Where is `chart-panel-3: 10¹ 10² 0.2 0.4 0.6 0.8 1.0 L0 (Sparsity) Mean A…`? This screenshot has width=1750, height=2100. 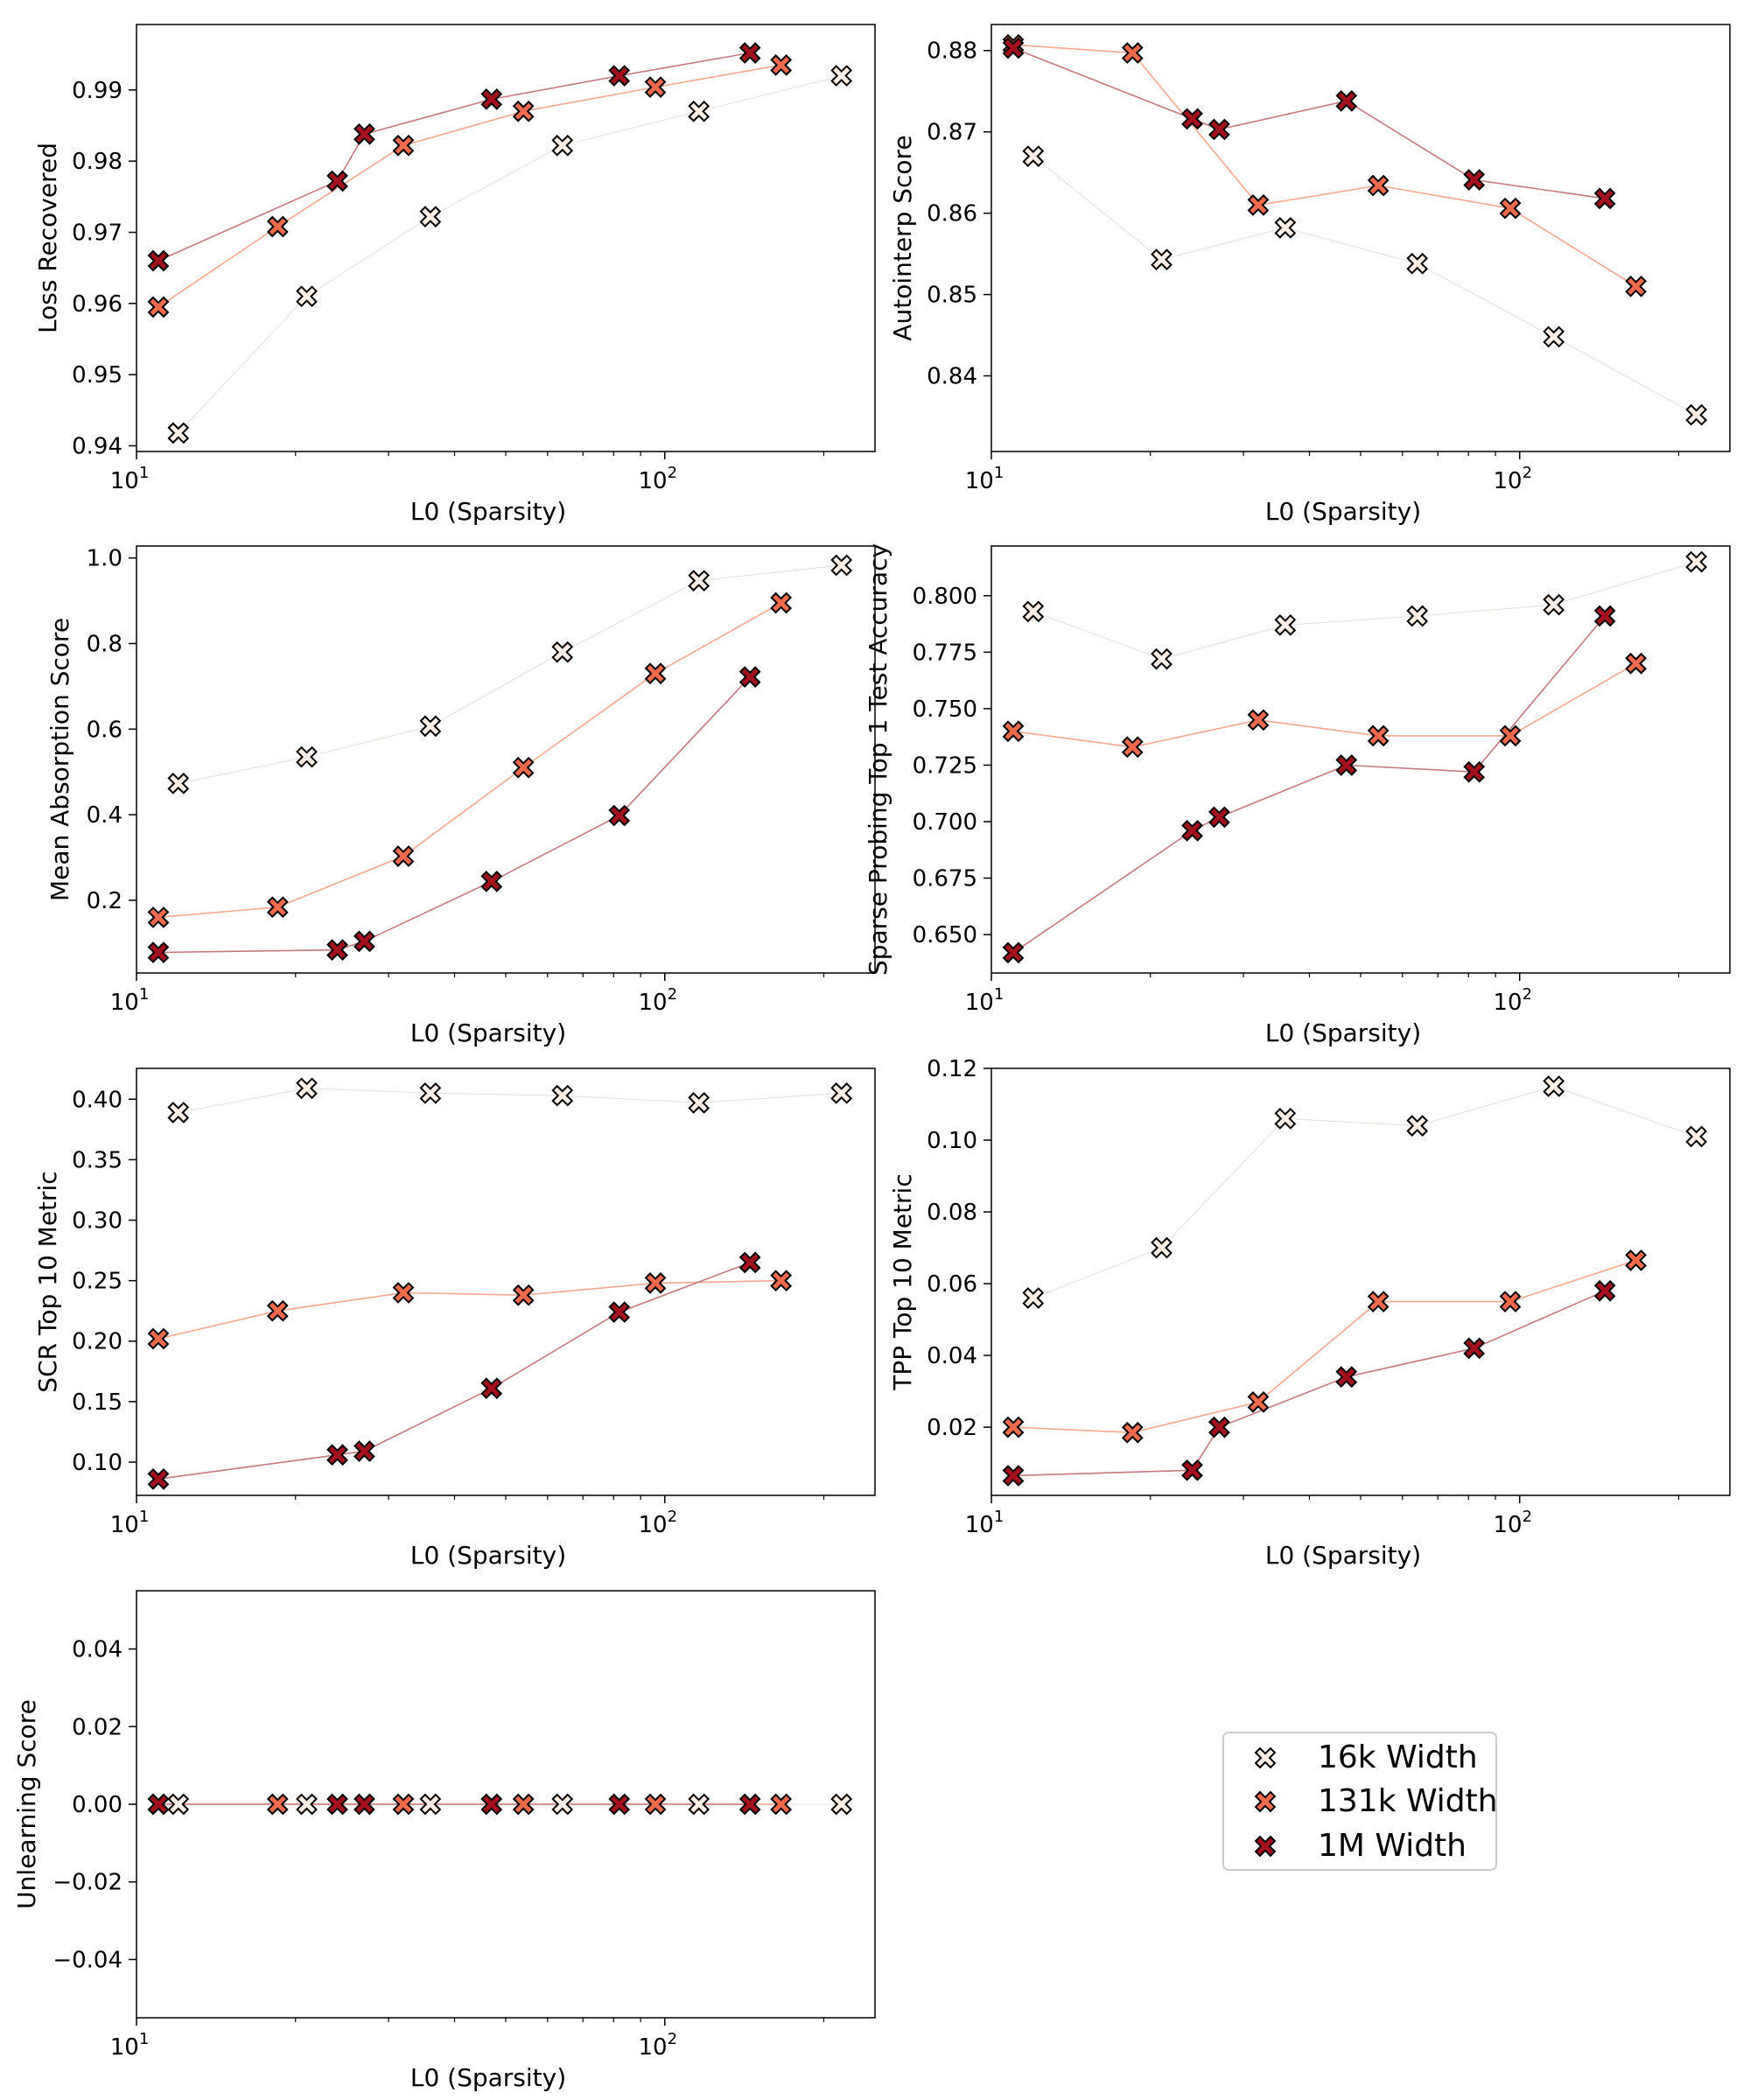 chart-panel-3: 10¹ 10² 0.2 0.4 0.6 0.8 1.0 L0 (Sparsity) Mean A… is located at coordinates (461, 796).